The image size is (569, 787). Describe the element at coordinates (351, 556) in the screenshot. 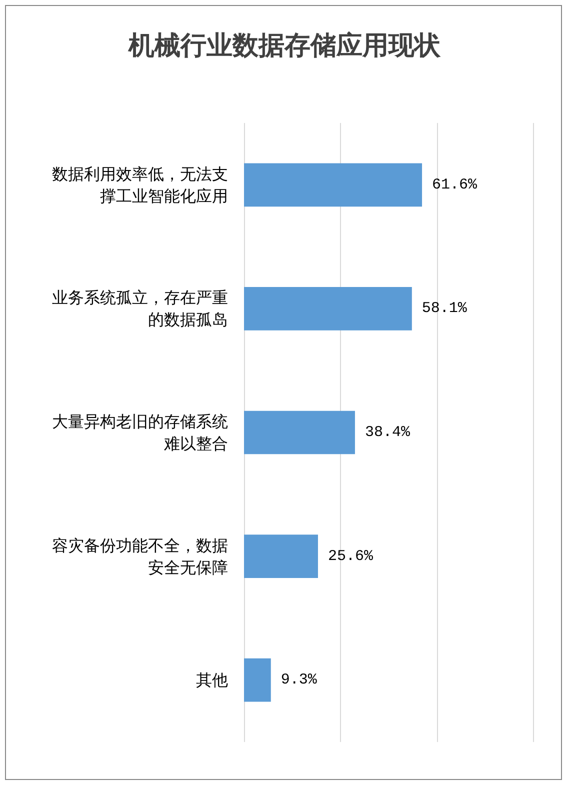

I see `data-label: 25.6%` at that location.